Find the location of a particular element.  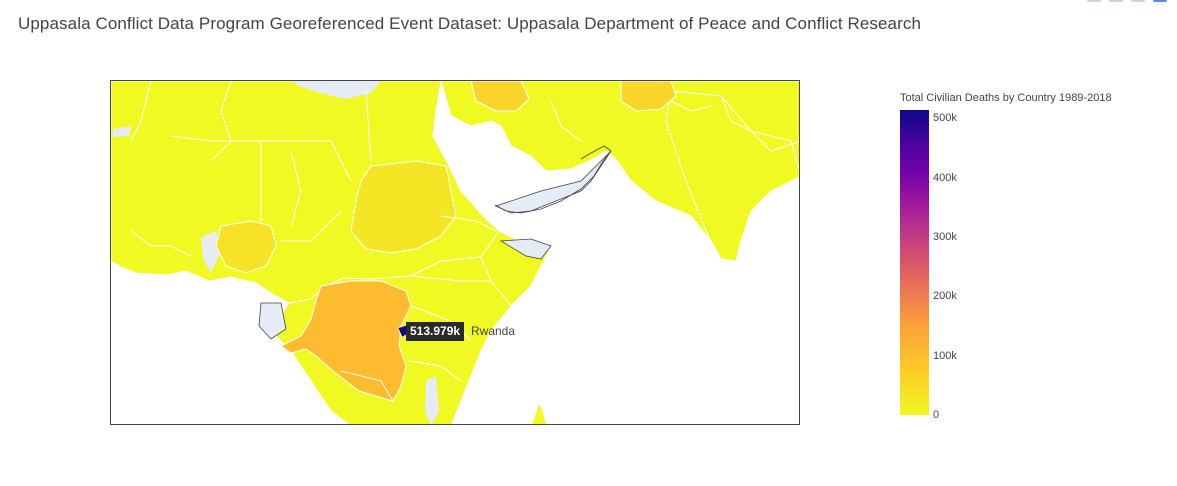

country-nigeria is located at coordinates (246, 247).